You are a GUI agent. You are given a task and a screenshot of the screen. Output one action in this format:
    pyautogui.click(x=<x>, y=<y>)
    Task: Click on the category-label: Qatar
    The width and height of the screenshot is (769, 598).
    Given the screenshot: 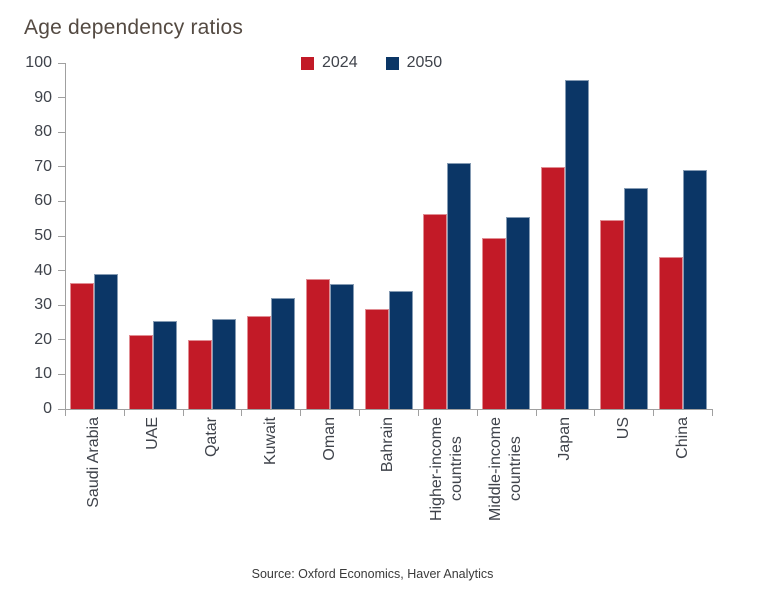 What is the action you would take?
    pyautogui.click(x=212, y=437)
    